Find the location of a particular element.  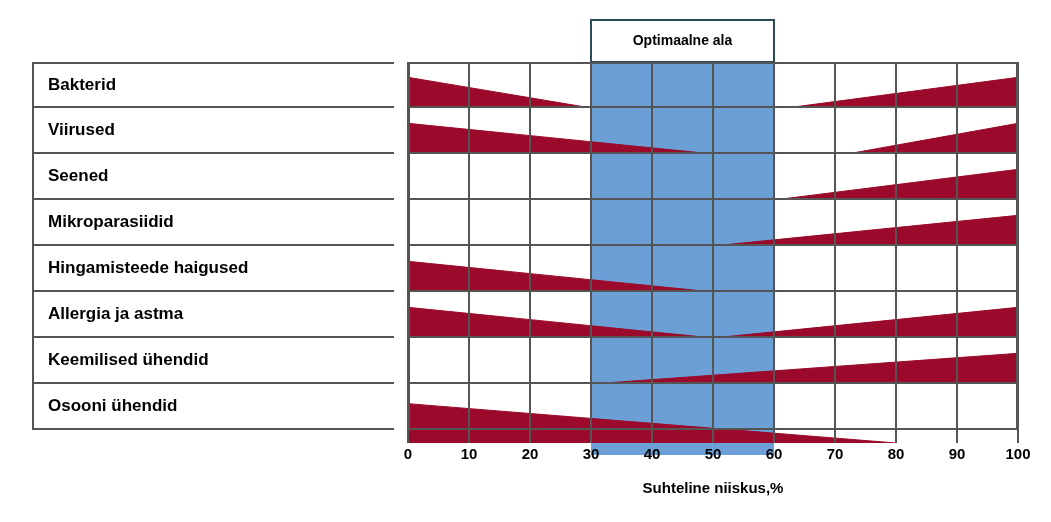

x-tick-label: 10 is located at coordinates (469, 454).